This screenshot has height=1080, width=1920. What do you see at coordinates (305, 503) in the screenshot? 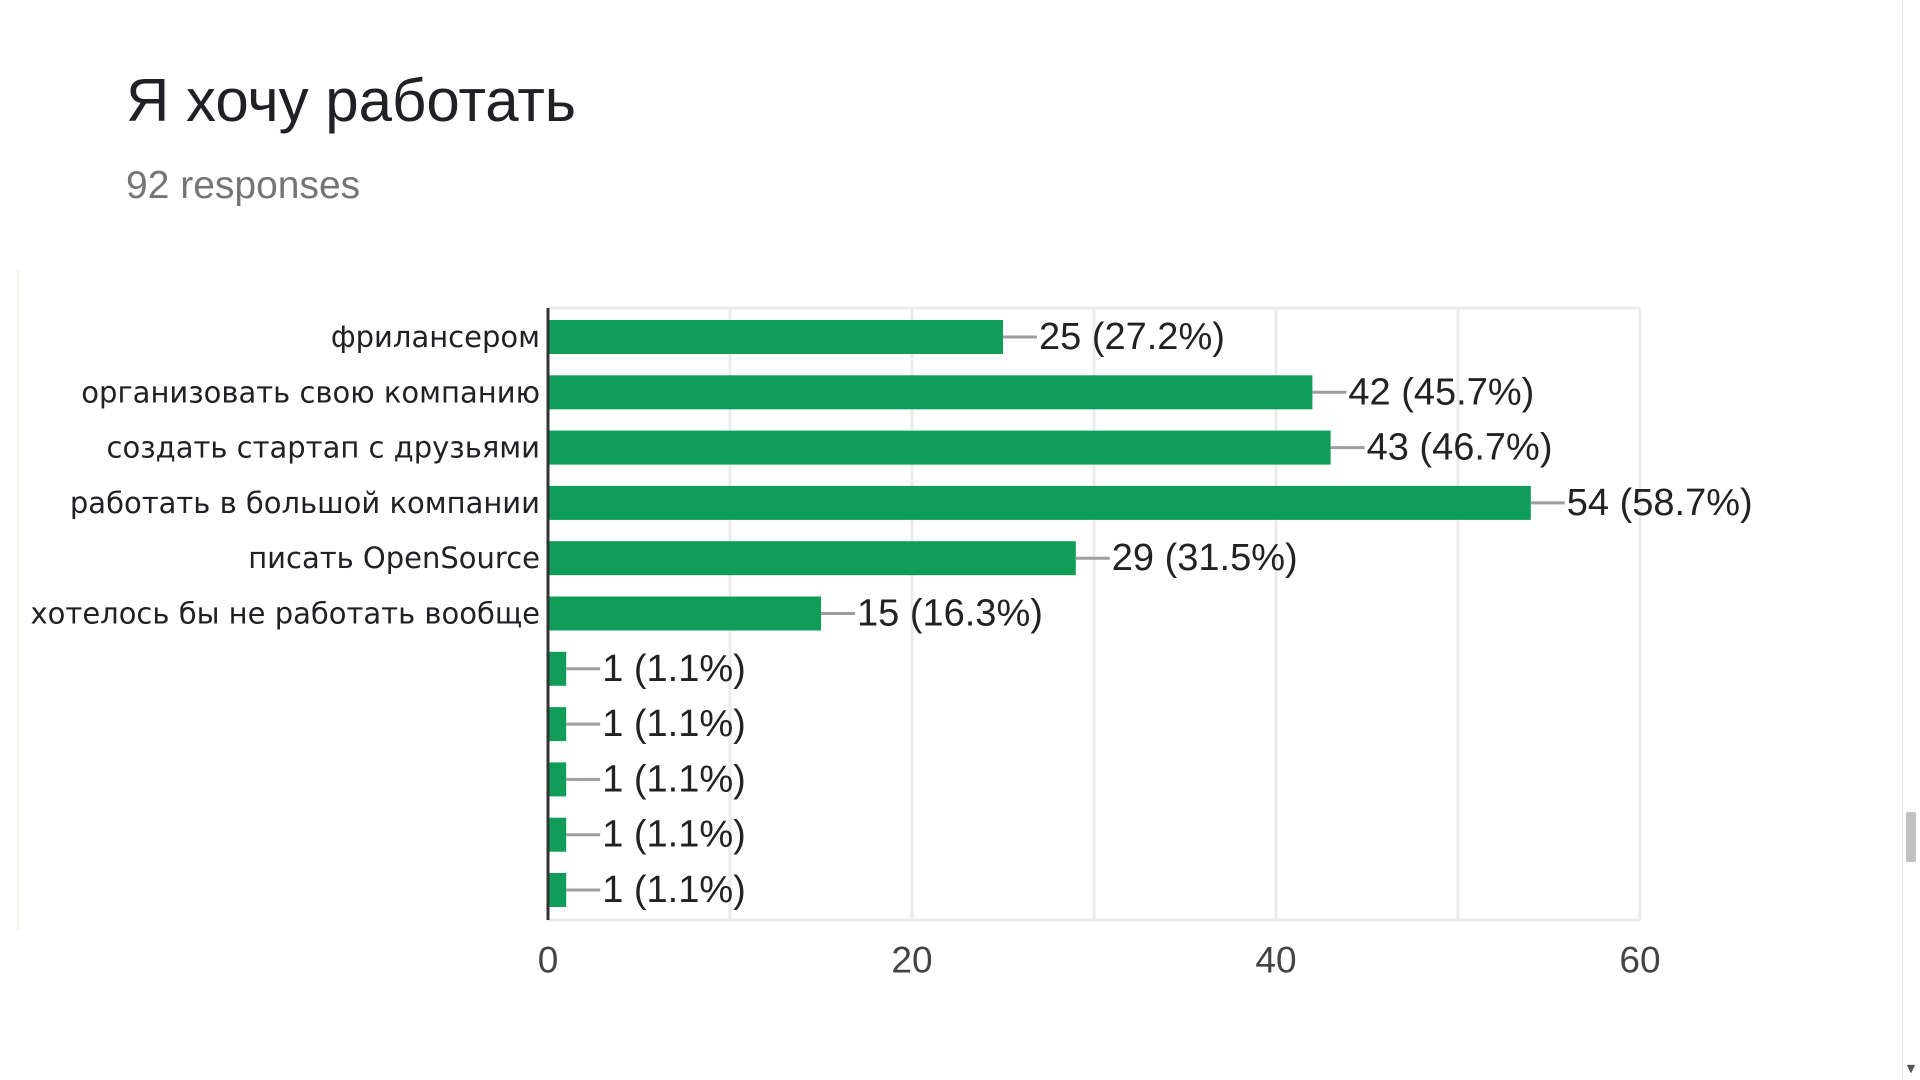
I see `category-label: работать в большой компании` at bounding box center [305, 503].